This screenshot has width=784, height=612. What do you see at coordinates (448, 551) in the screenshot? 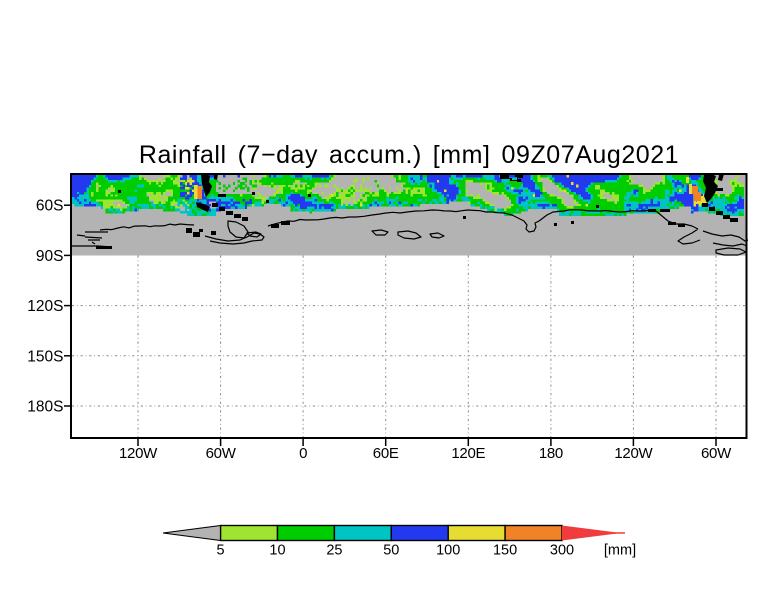
I see `svg-text: 100` at bounding box center [448, 551].